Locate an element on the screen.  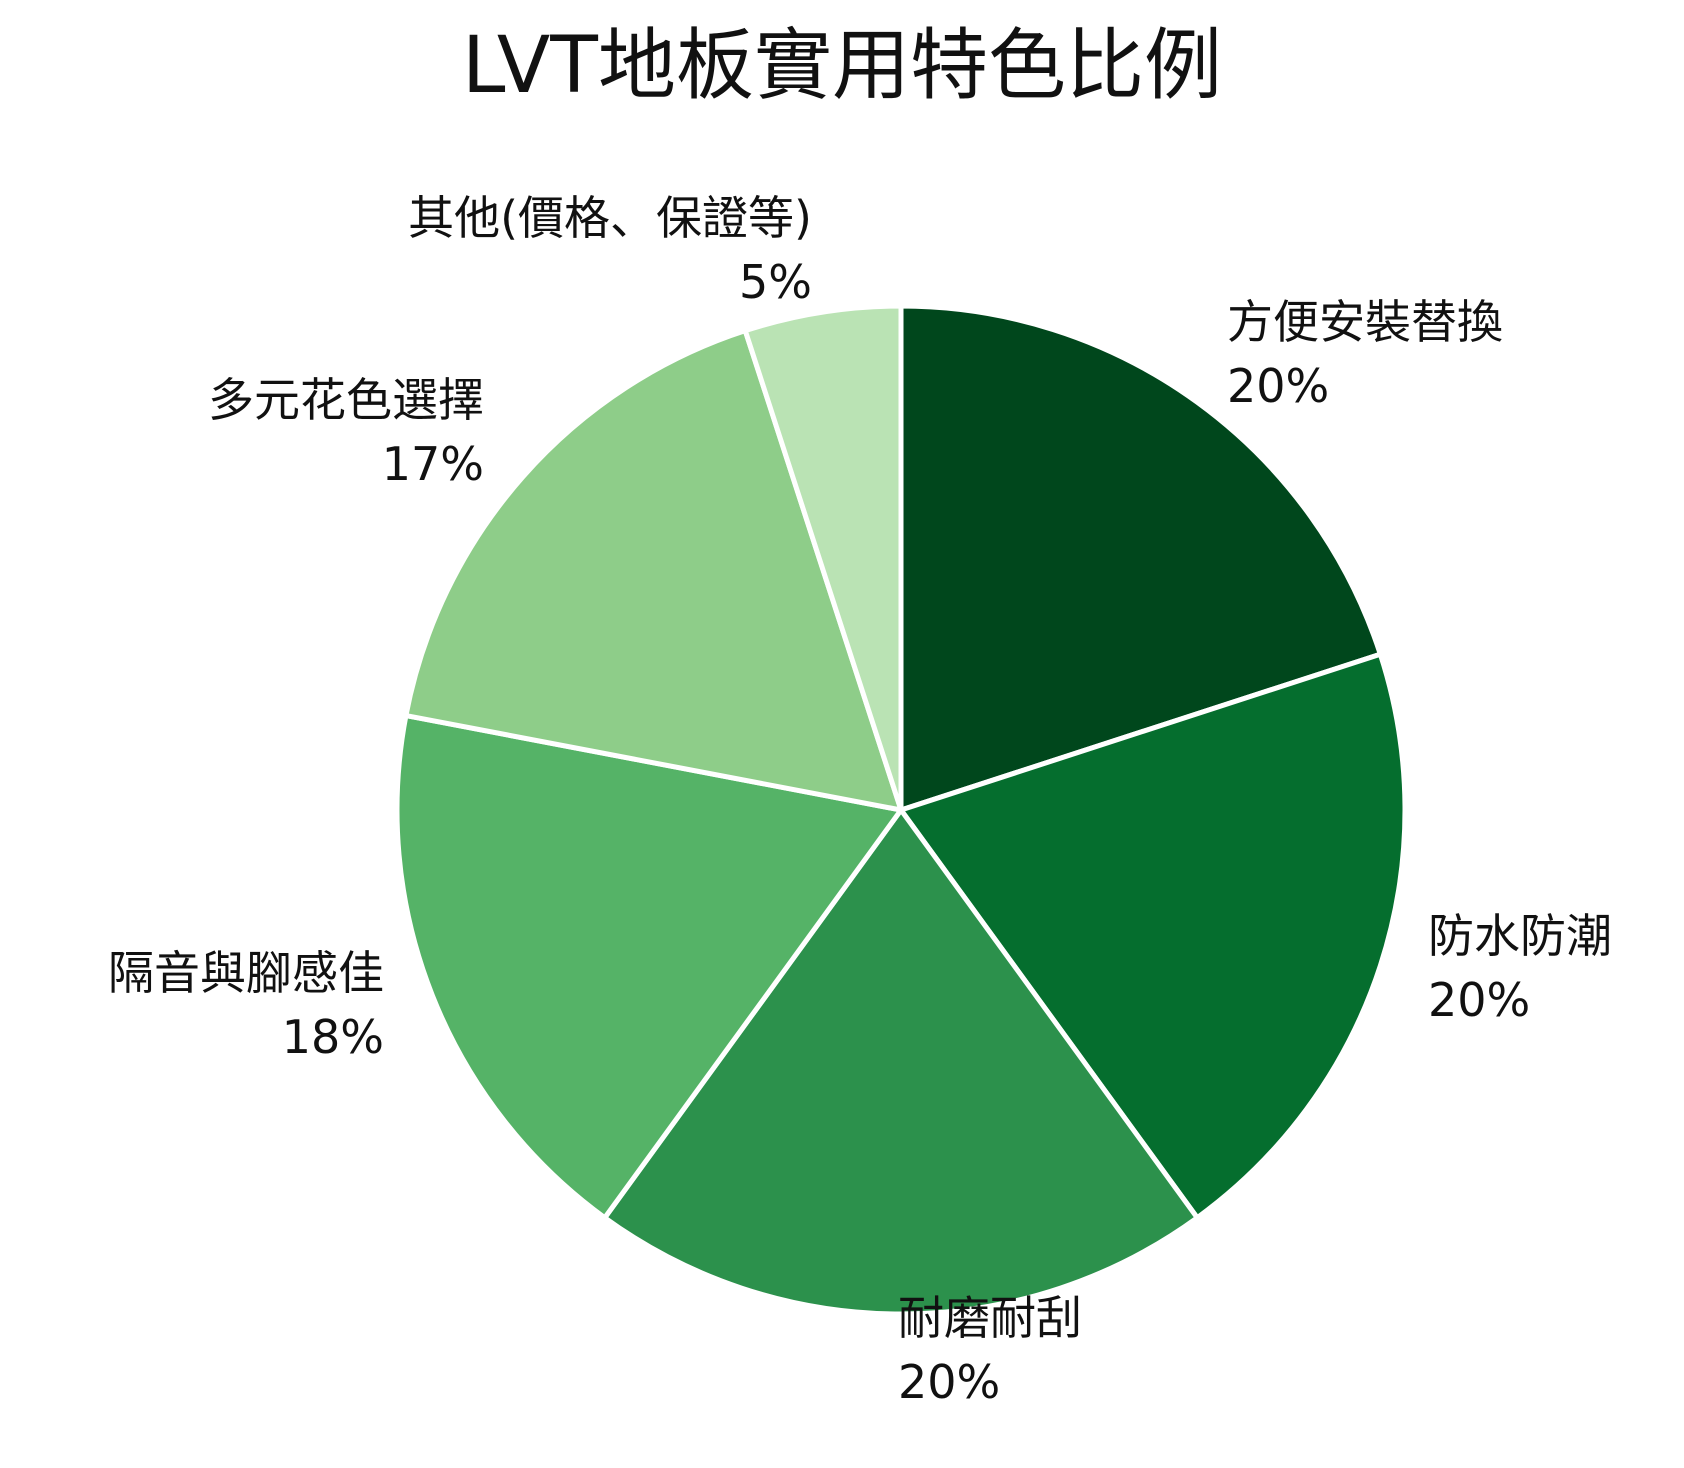
slice-label-easy-install: 方便安裝替換 20% is located at coordinates (1365, 354).